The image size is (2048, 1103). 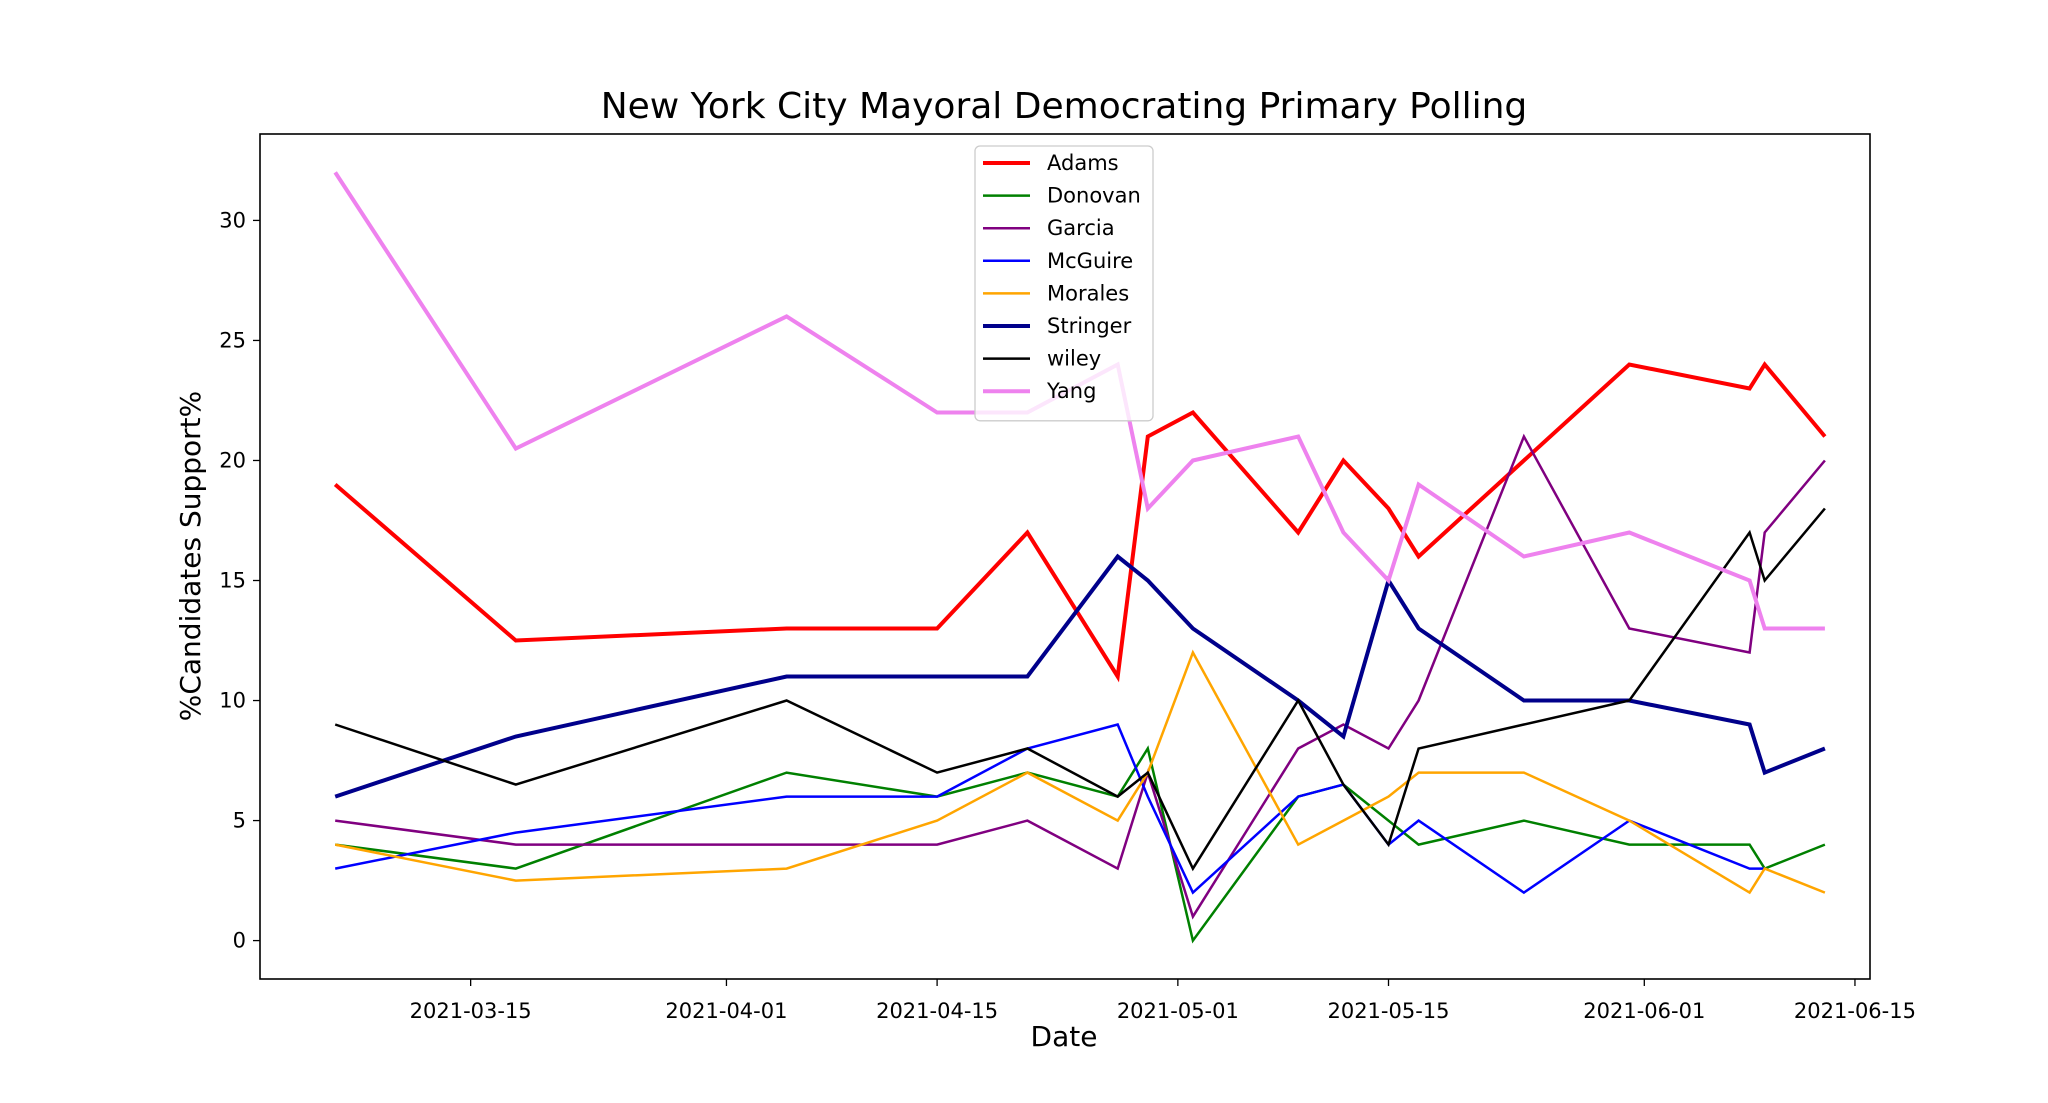 What do you see at coordinates (1081, 228) in the screenshot?
I see `legend-label-garcia: Garcia` at bounding box center [1081, 228].